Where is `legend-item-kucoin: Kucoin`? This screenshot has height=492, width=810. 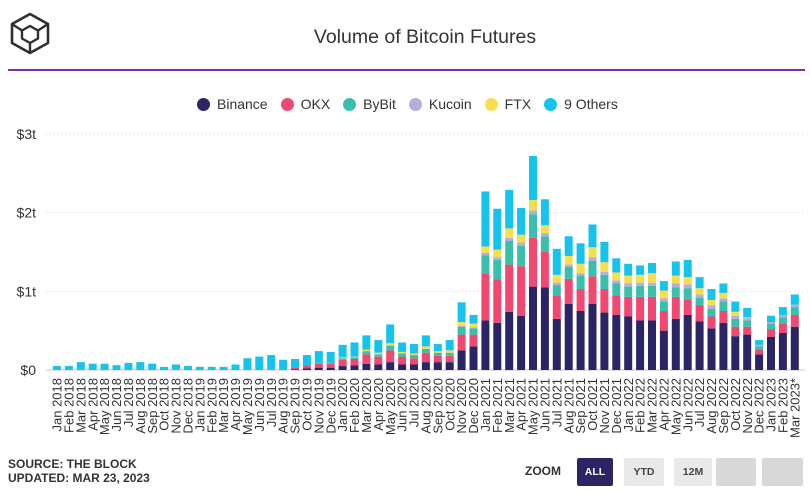 legend-item-kucoin: Kucoin is located at coordinates (440, 104).